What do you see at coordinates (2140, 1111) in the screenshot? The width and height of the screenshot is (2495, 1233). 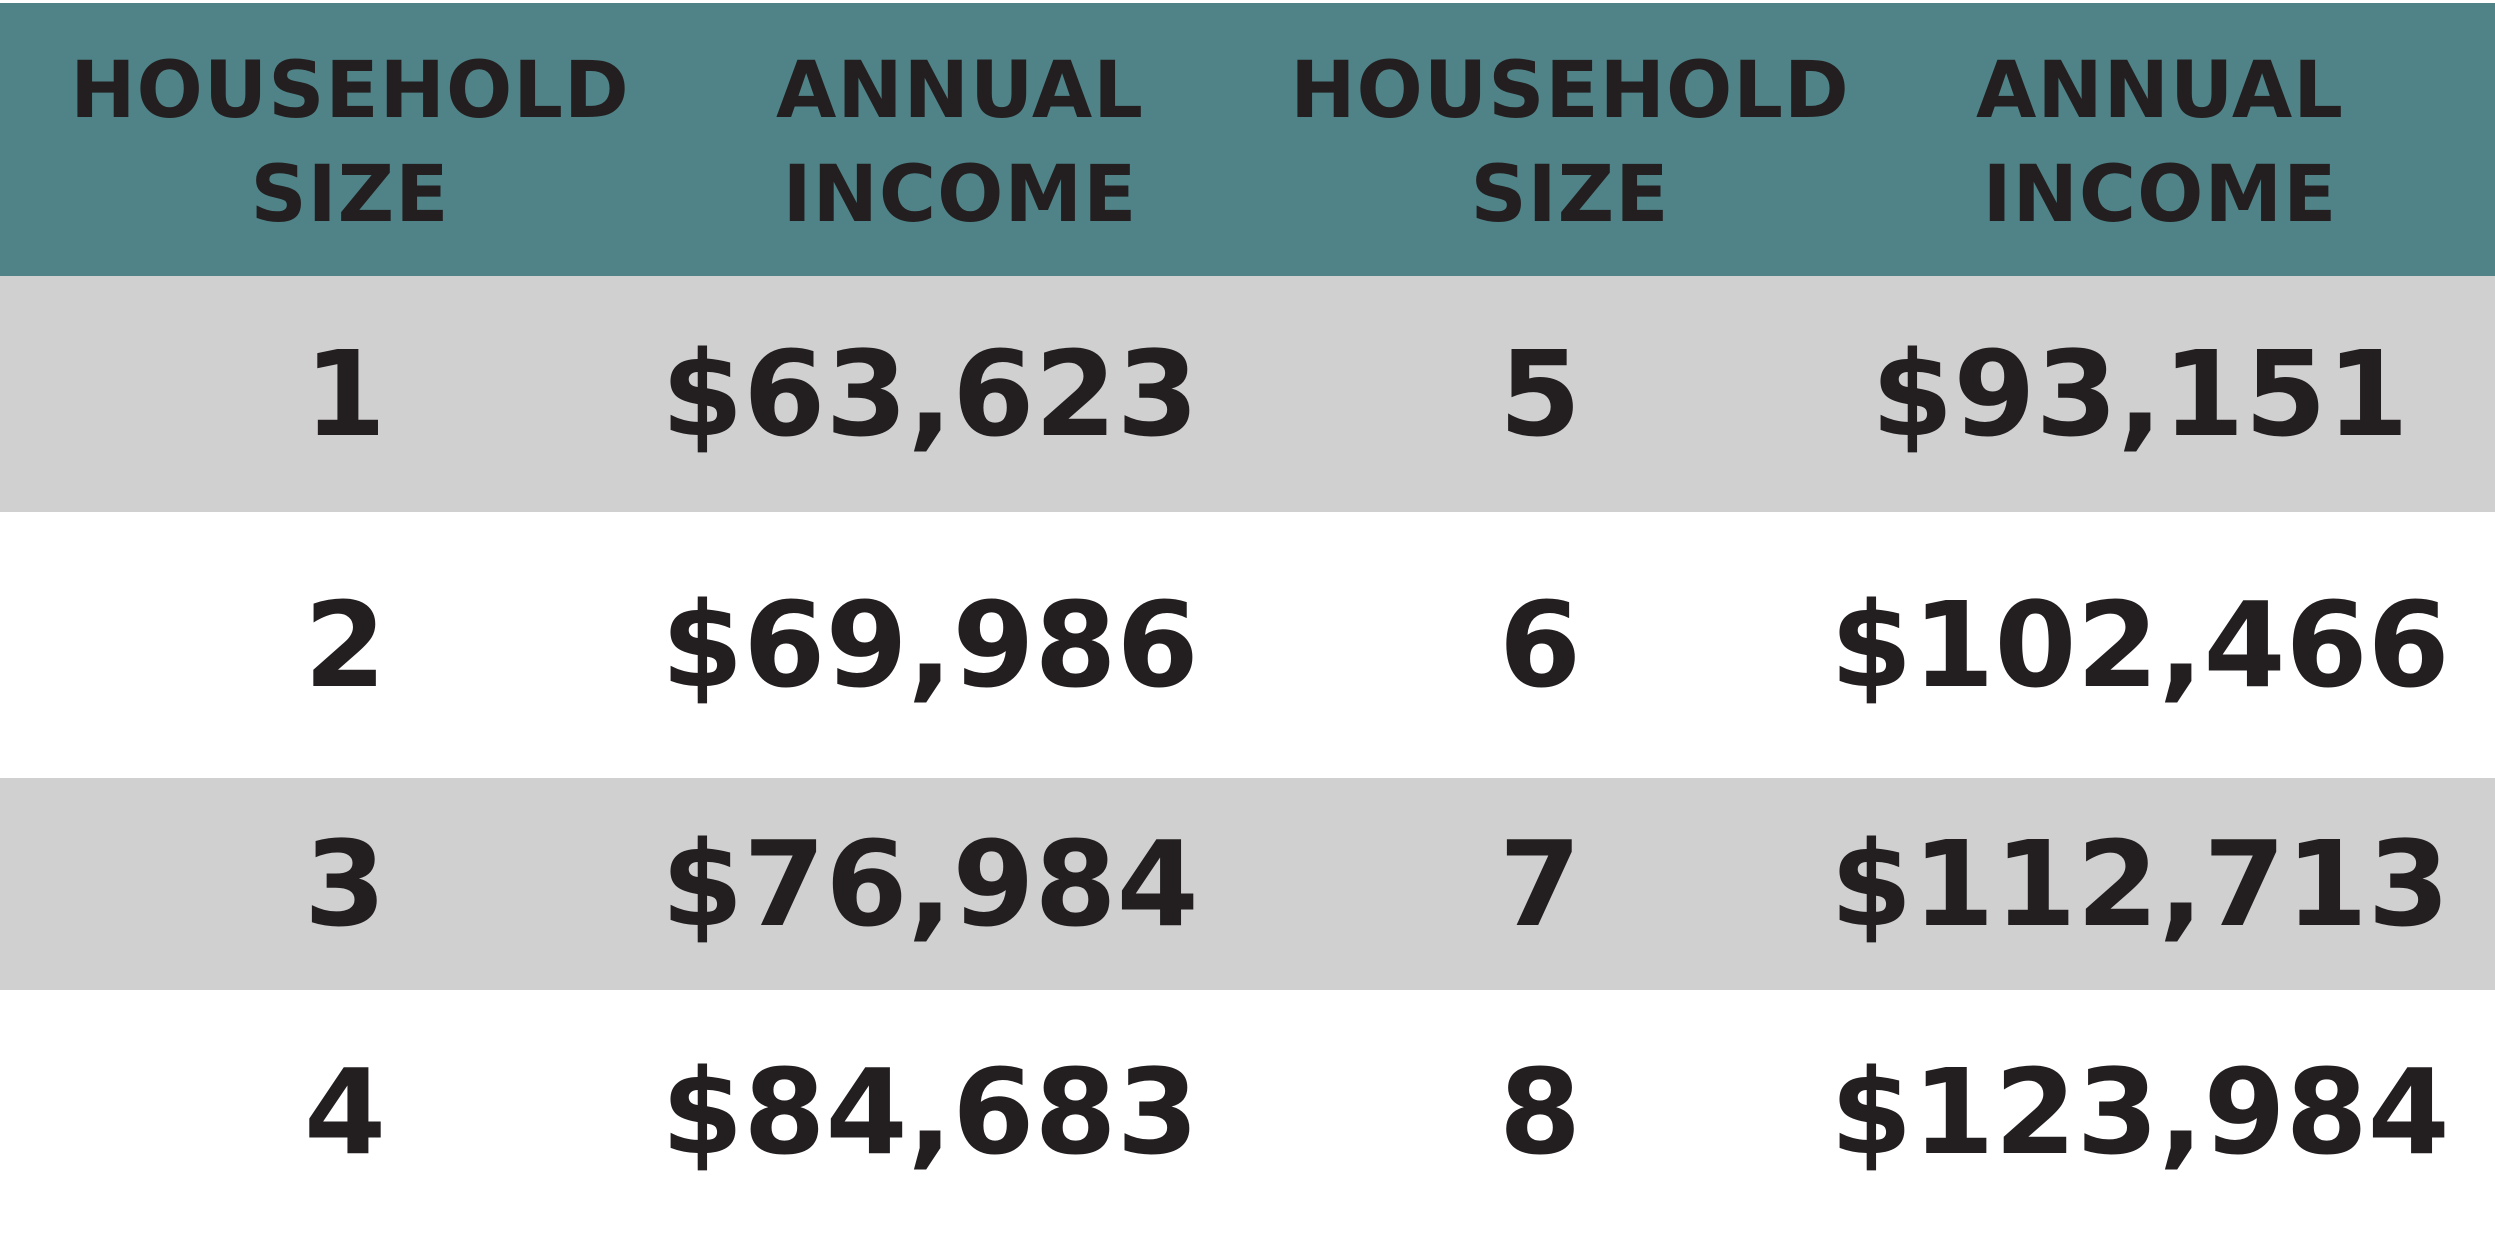 I see `annual-income-cell: $123,984` at bounding box center [2140, 1111].